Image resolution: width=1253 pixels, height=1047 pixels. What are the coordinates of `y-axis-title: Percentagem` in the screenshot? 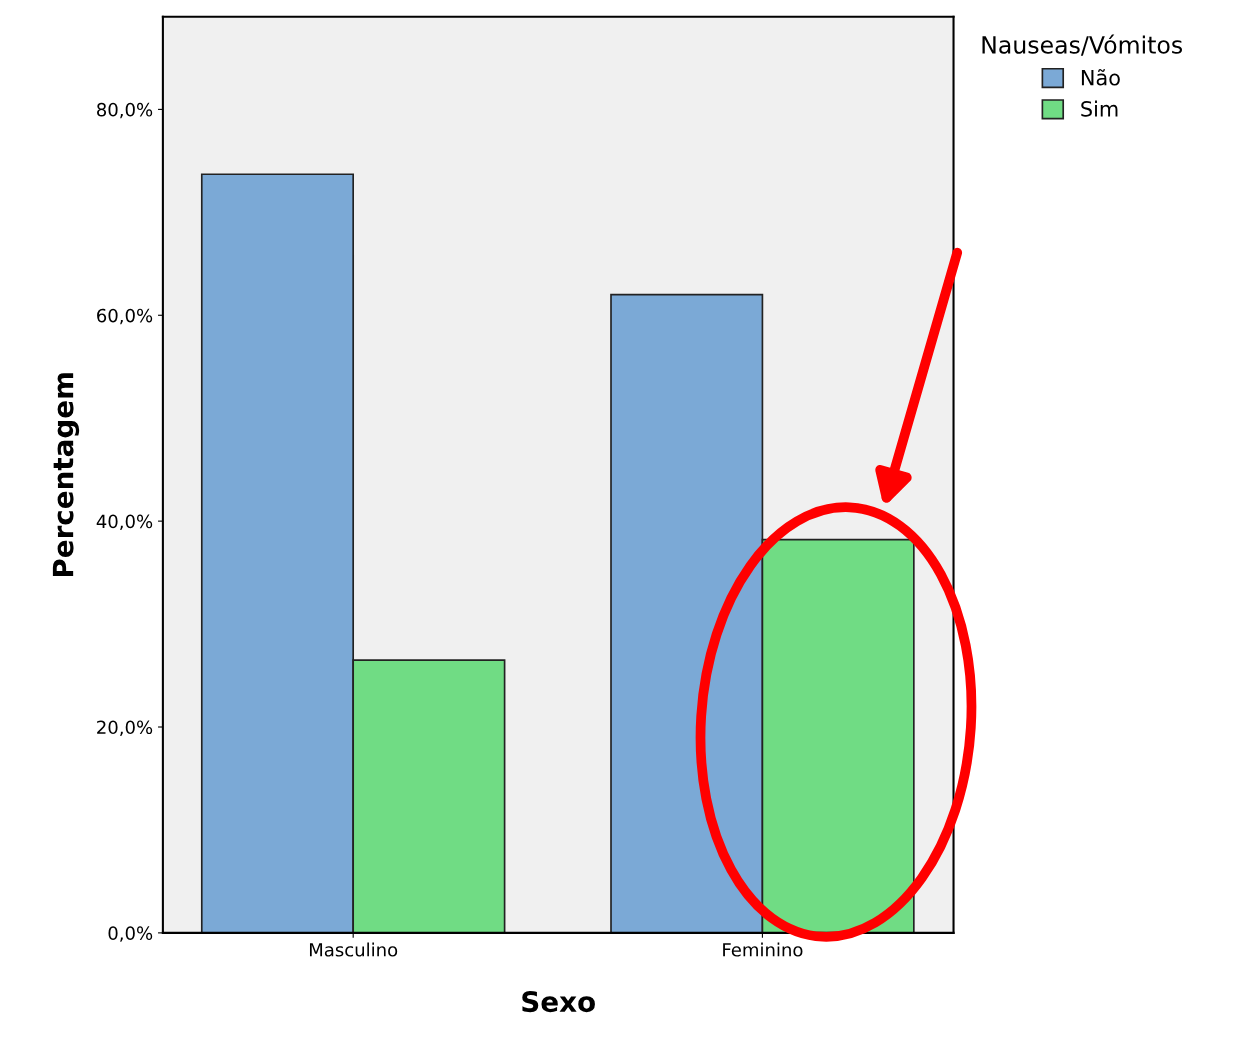 It's located at (66, 475).